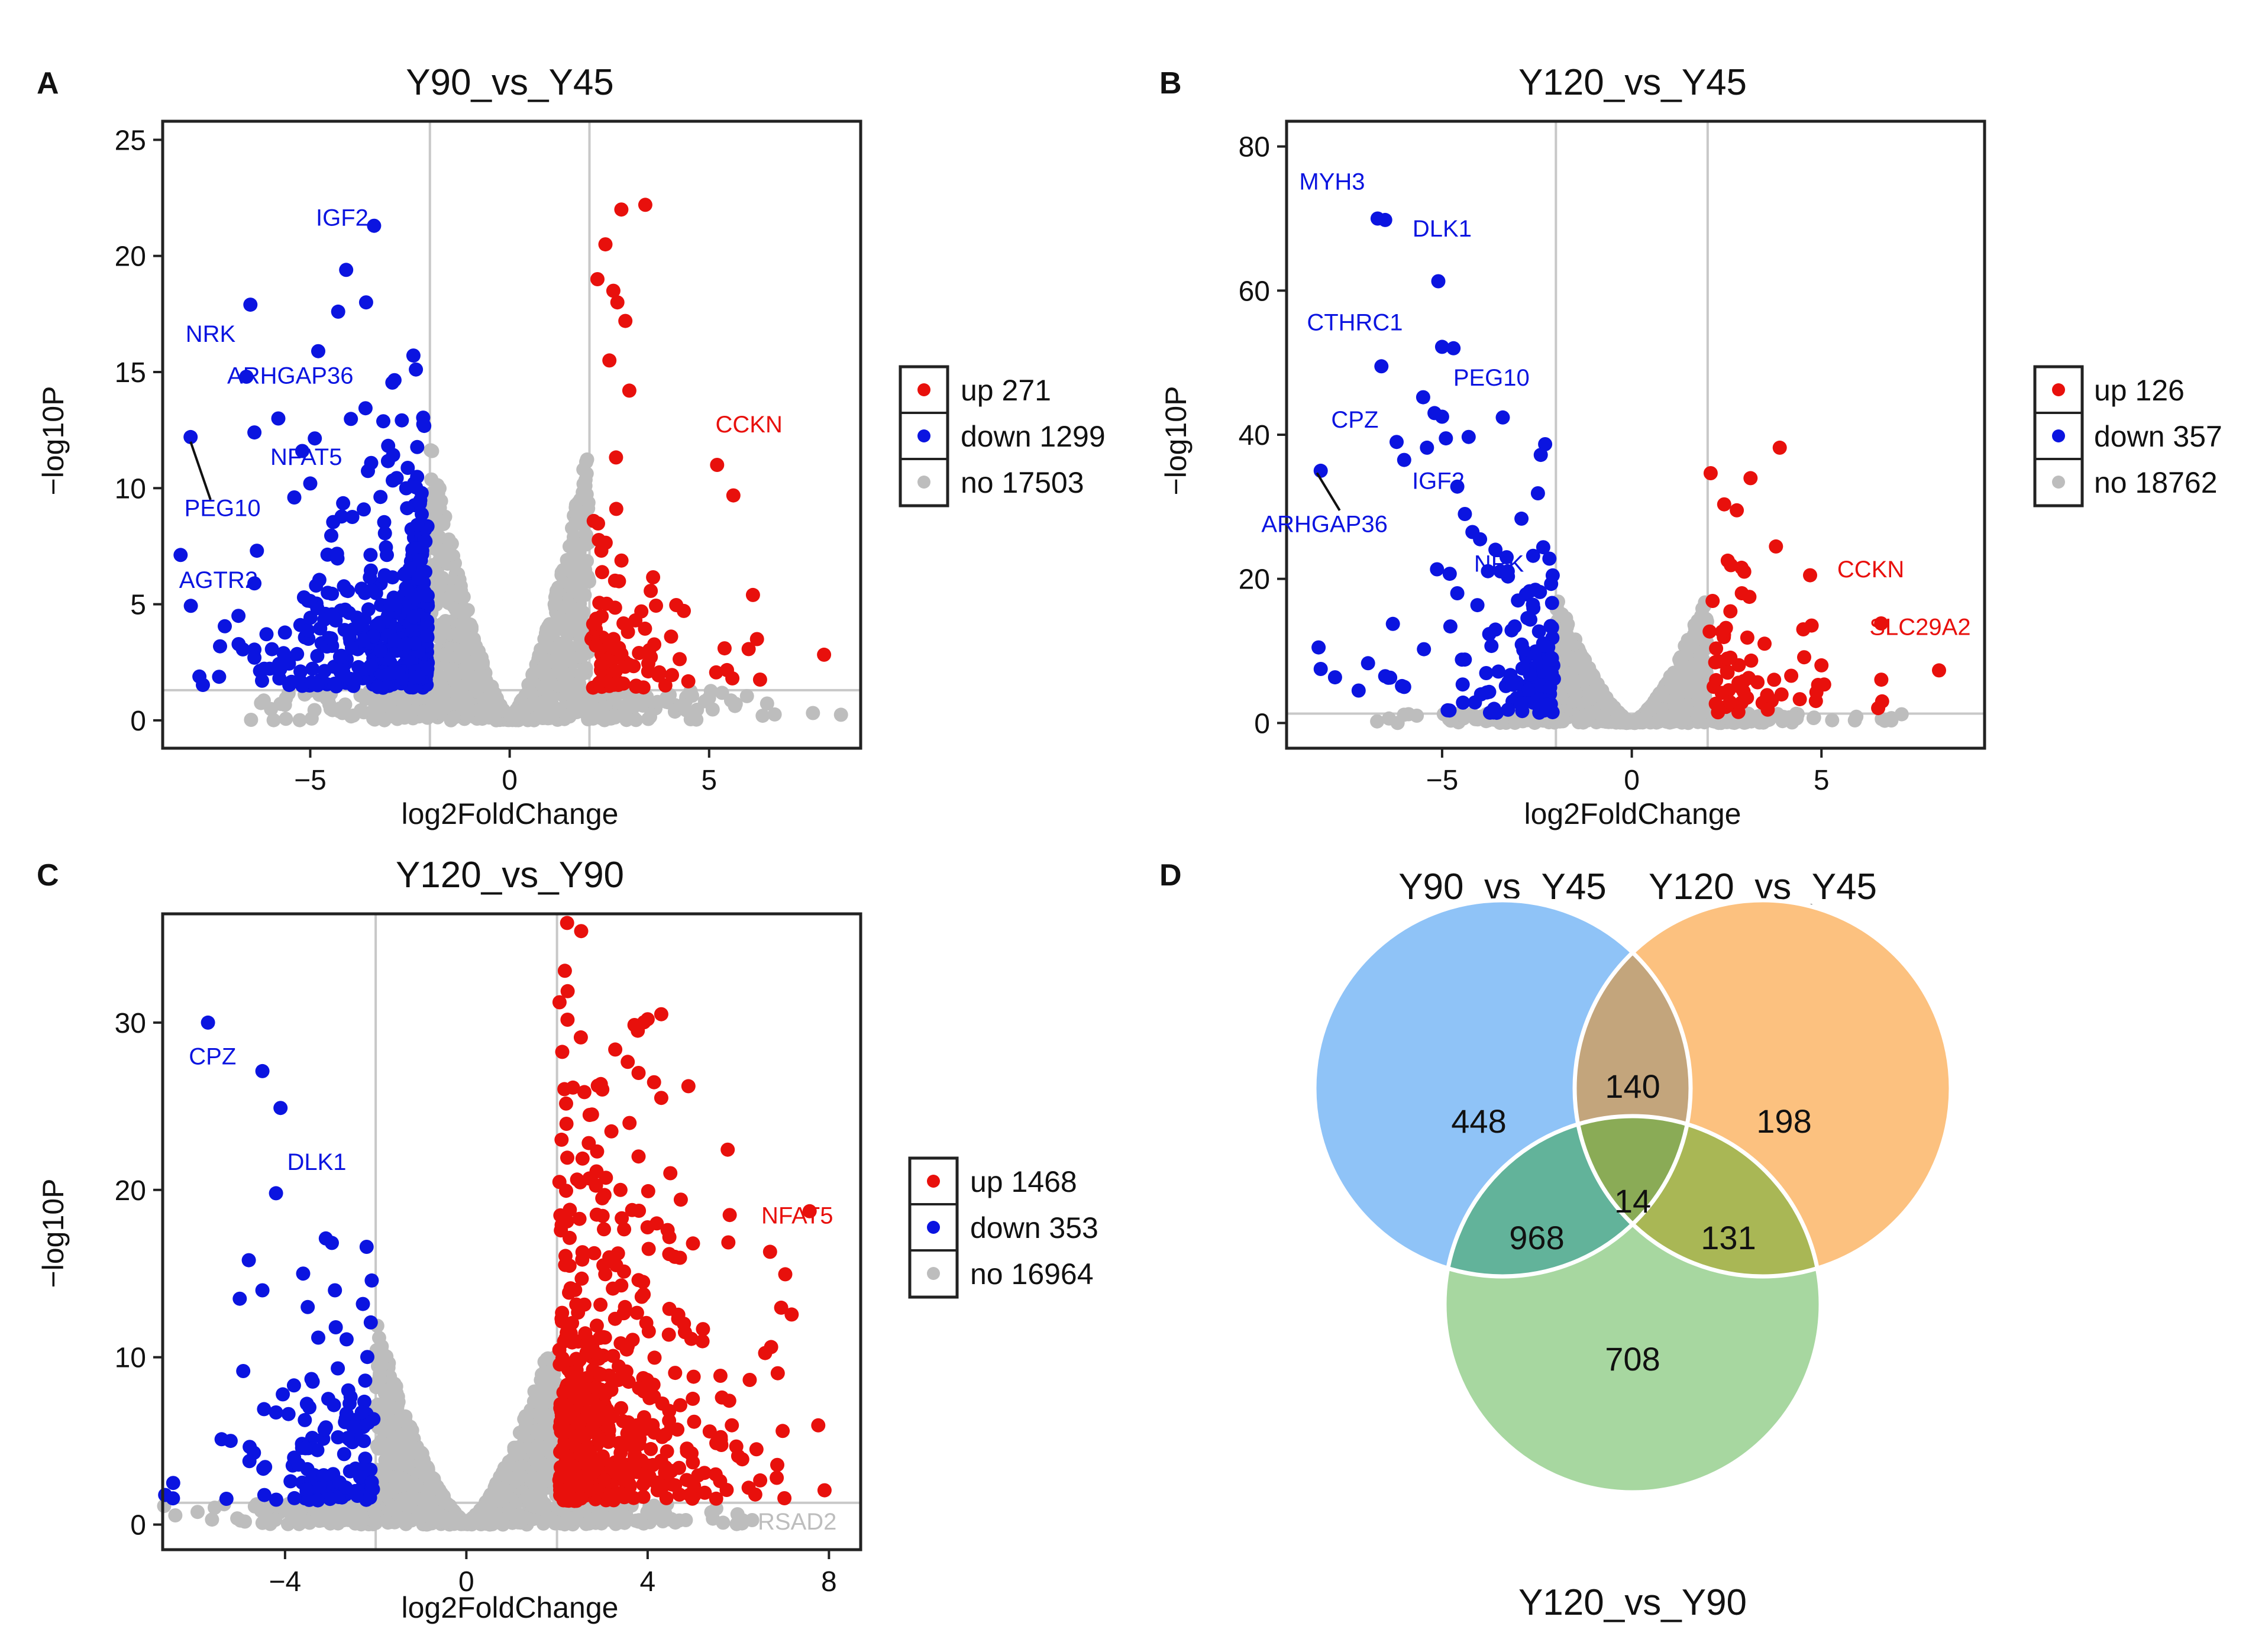  What do you see at coordinates (2158, 436) in the screenshot?
I see `legend-down-label: down 357` at bounding box center [2158, 436].